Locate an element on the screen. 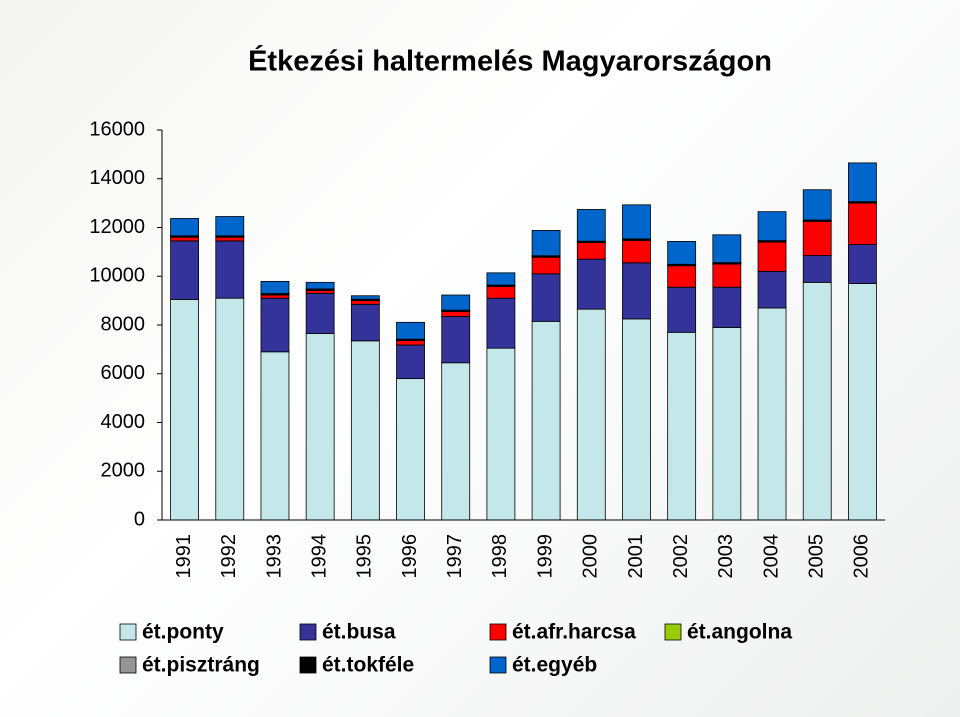 The width and height of the screenshot is (960, 717). x-tick-label: 1996 is located at coordinates (410, 556).